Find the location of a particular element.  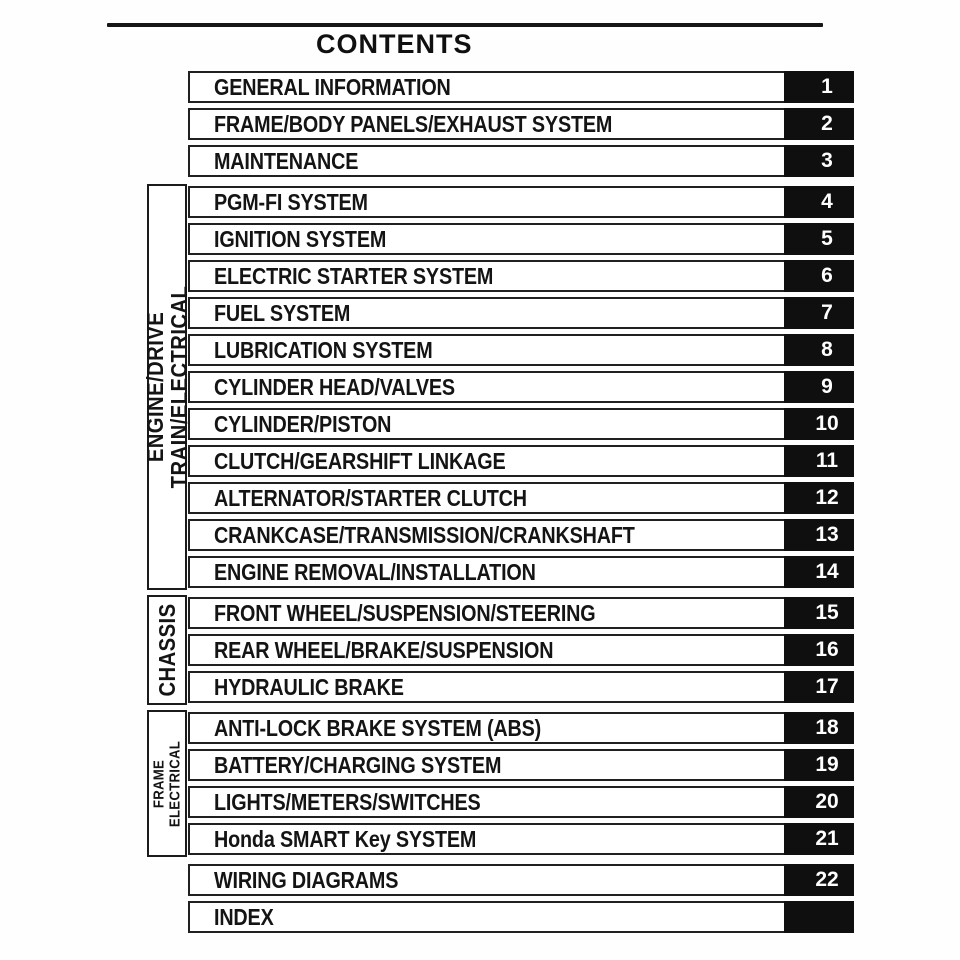

page-number-badge: 10 is located at coordinates (819, 424).